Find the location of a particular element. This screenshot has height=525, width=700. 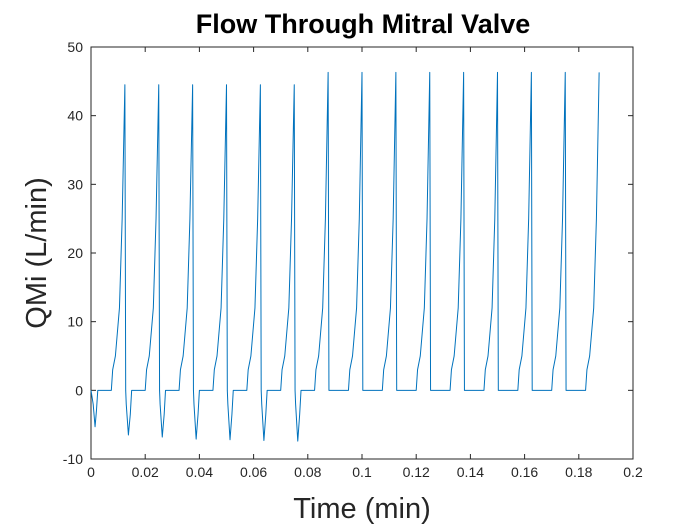

x-tick-label: 0.16 is located at coordinates (524, 472).